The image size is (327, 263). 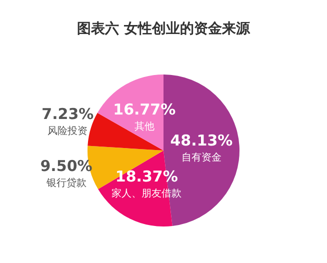 What do you see at coordinates (68, 113) in the screenshot?
I see `data-label: 7.23%` at bounding box center [68, 113].